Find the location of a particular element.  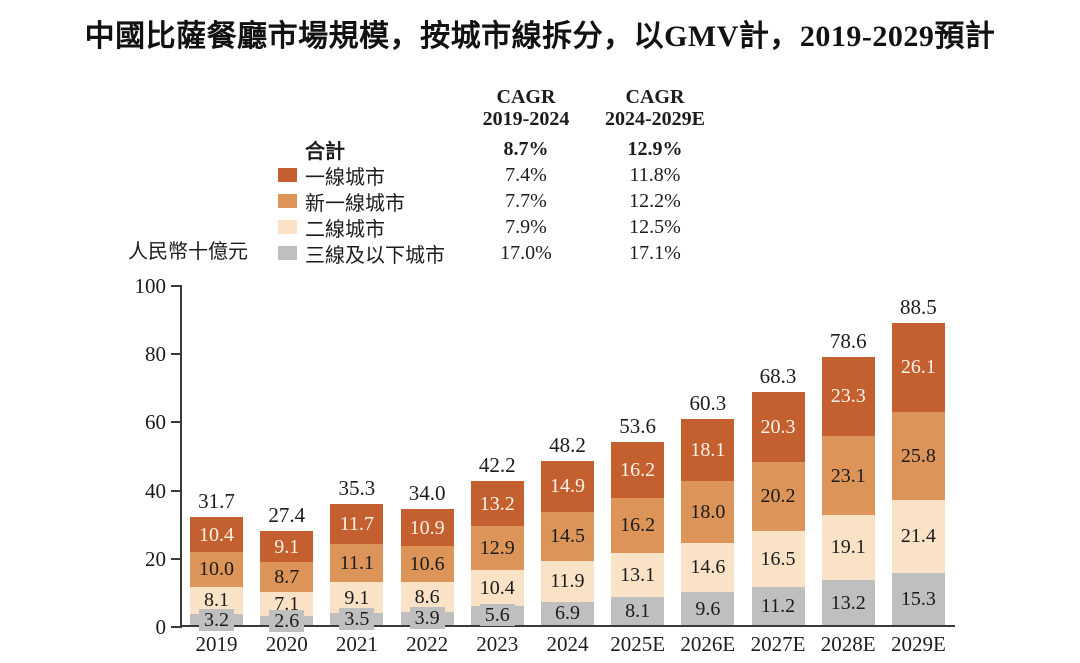

bar-segment: 20.2 is located at coordinates (778, 496).